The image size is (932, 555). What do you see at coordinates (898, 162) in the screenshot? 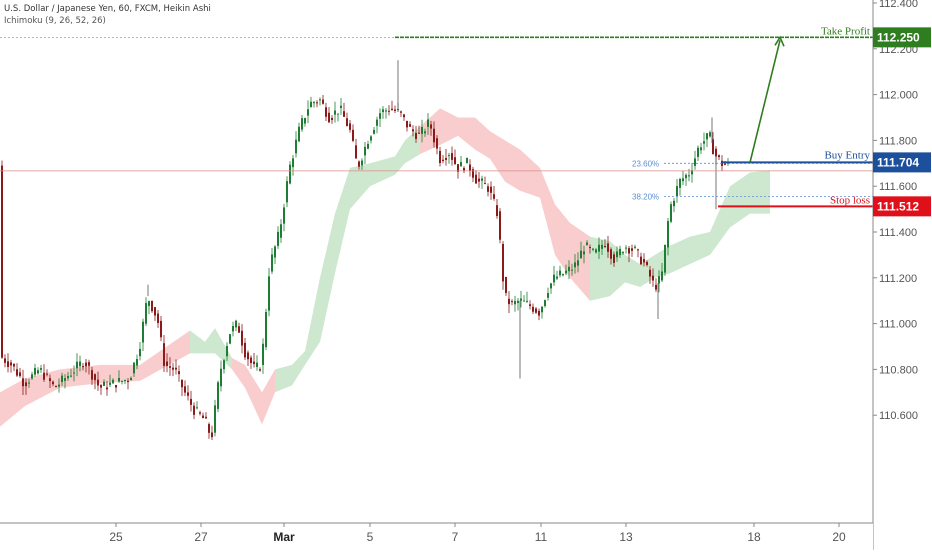
I see `buy-entry-badge-text: 111.704` at bounding box center [898, 162].